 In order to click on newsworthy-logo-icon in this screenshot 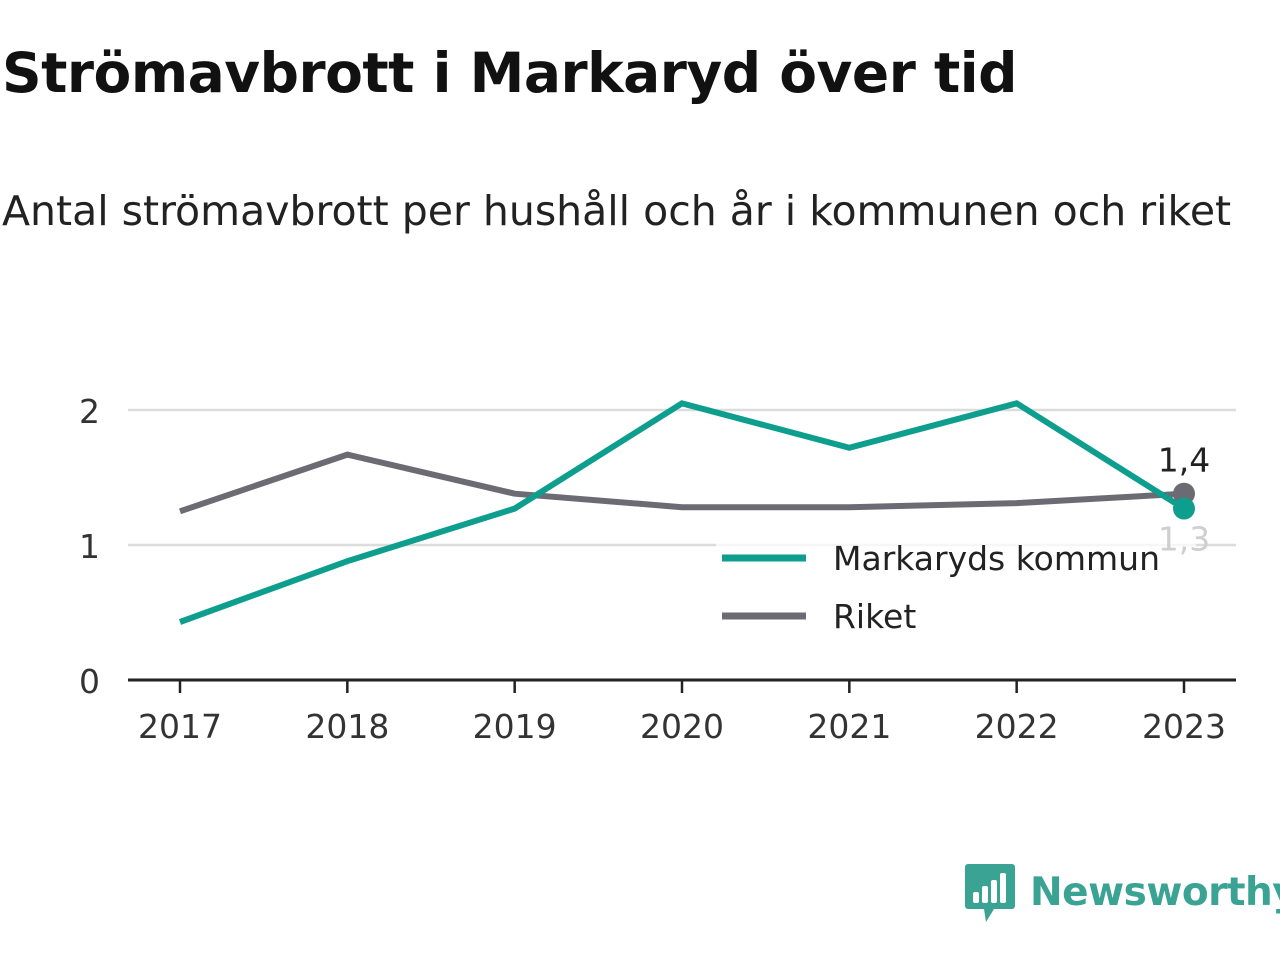, I will do `click(990, 893)`.